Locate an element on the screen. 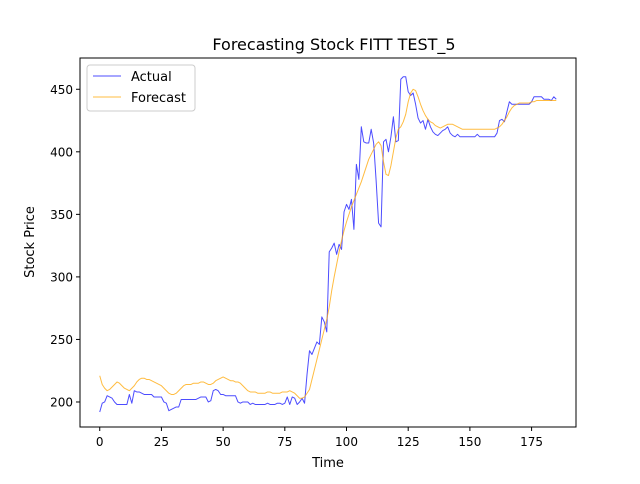  x-axis: 0 25 50 75 100 125 150 175 is located at coordinates (319, 438).